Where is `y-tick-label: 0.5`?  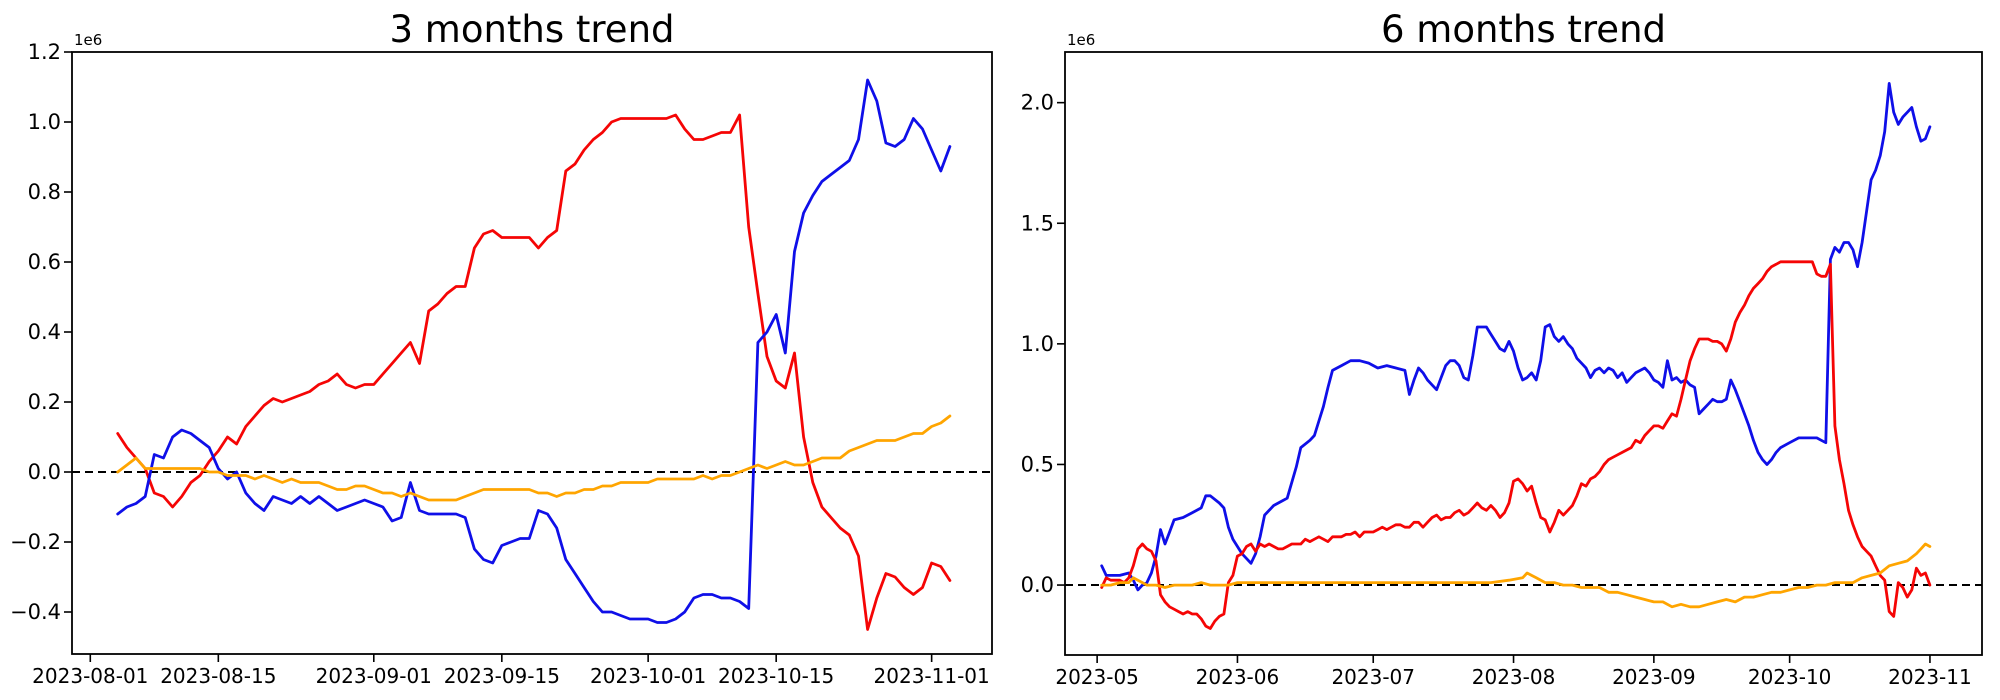 y-tick-label: 0.5 is located at coordinates (1037, 464).